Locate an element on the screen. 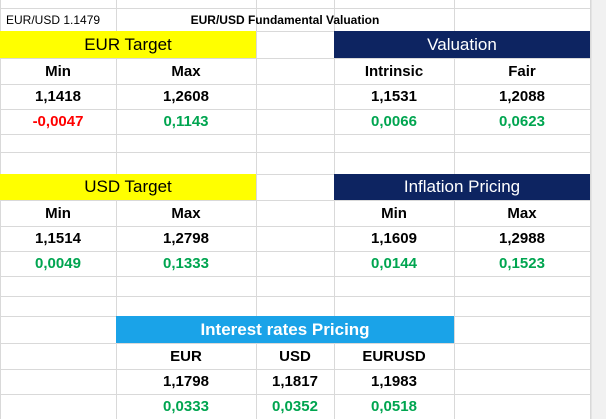  eur-target-max-value: 1,2608 is located at coordinates (186, 96).